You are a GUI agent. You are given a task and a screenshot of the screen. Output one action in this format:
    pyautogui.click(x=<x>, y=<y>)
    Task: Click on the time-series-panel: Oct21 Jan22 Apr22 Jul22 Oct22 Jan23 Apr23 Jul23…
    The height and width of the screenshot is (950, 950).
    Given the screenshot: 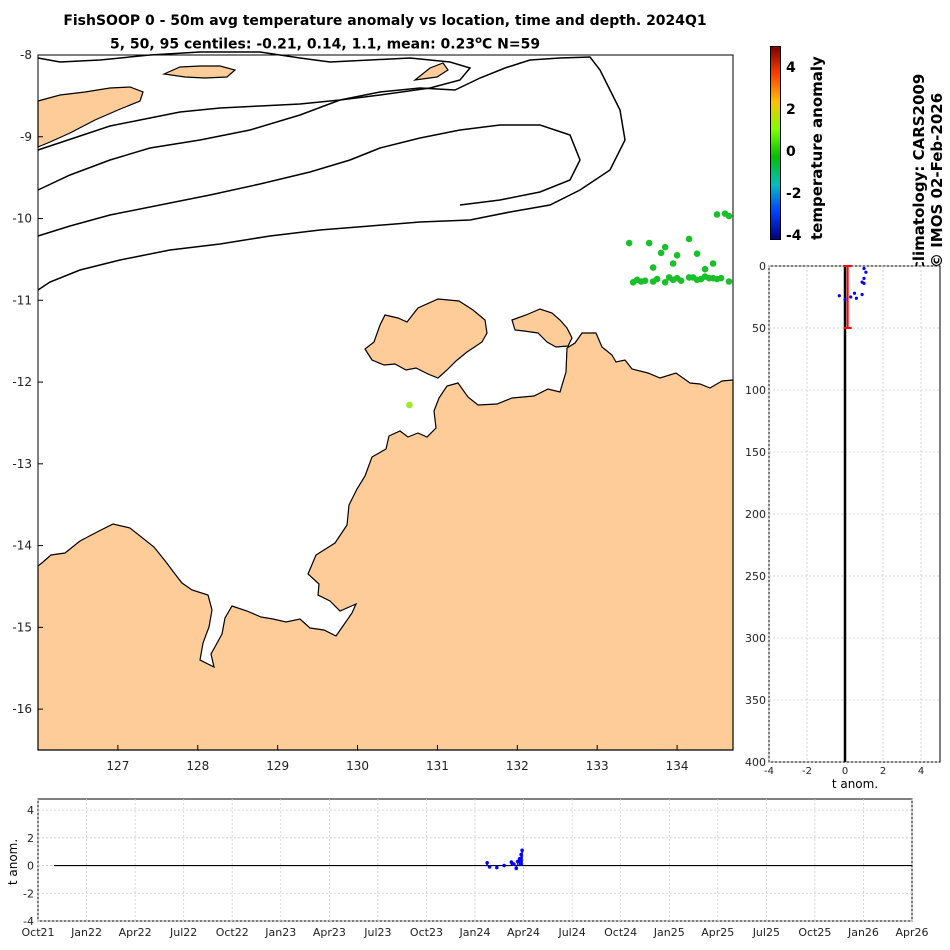 What is the action you would take?
    pyautogui.click(x=467, y=868)
    